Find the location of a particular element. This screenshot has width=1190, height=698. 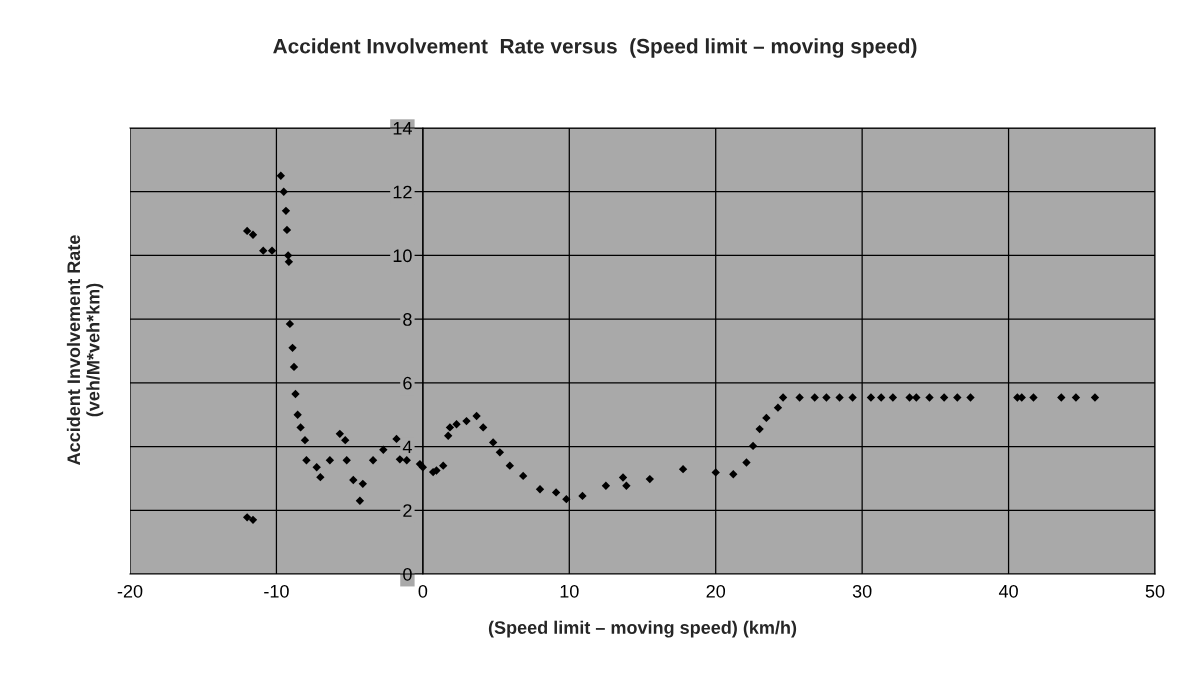

y-tick-label: 8 is located at coordinates (407, 319).